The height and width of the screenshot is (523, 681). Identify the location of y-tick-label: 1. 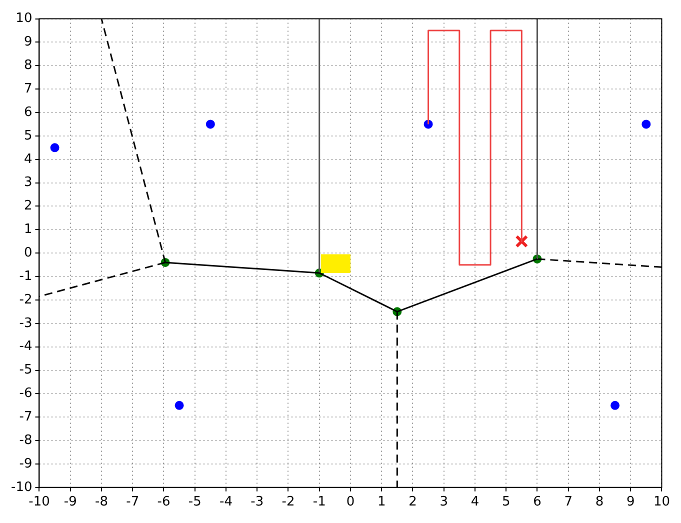
(28, 230).